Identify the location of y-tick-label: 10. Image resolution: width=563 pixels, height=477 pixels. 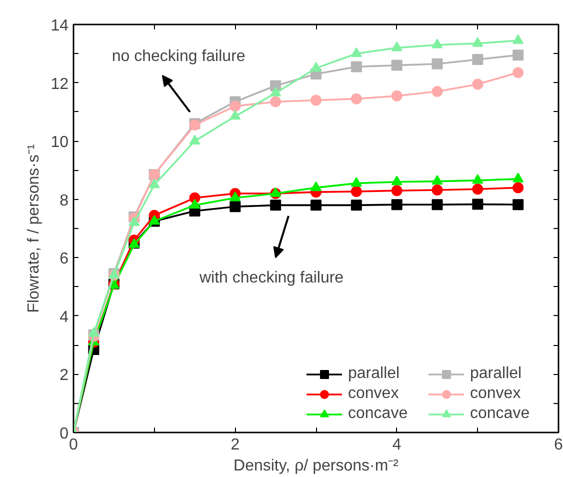
(59, 143).